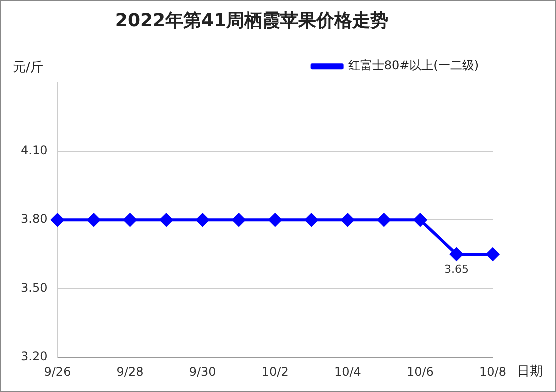  I want to click on x-tick-label: 9/26, so click(58, 371).